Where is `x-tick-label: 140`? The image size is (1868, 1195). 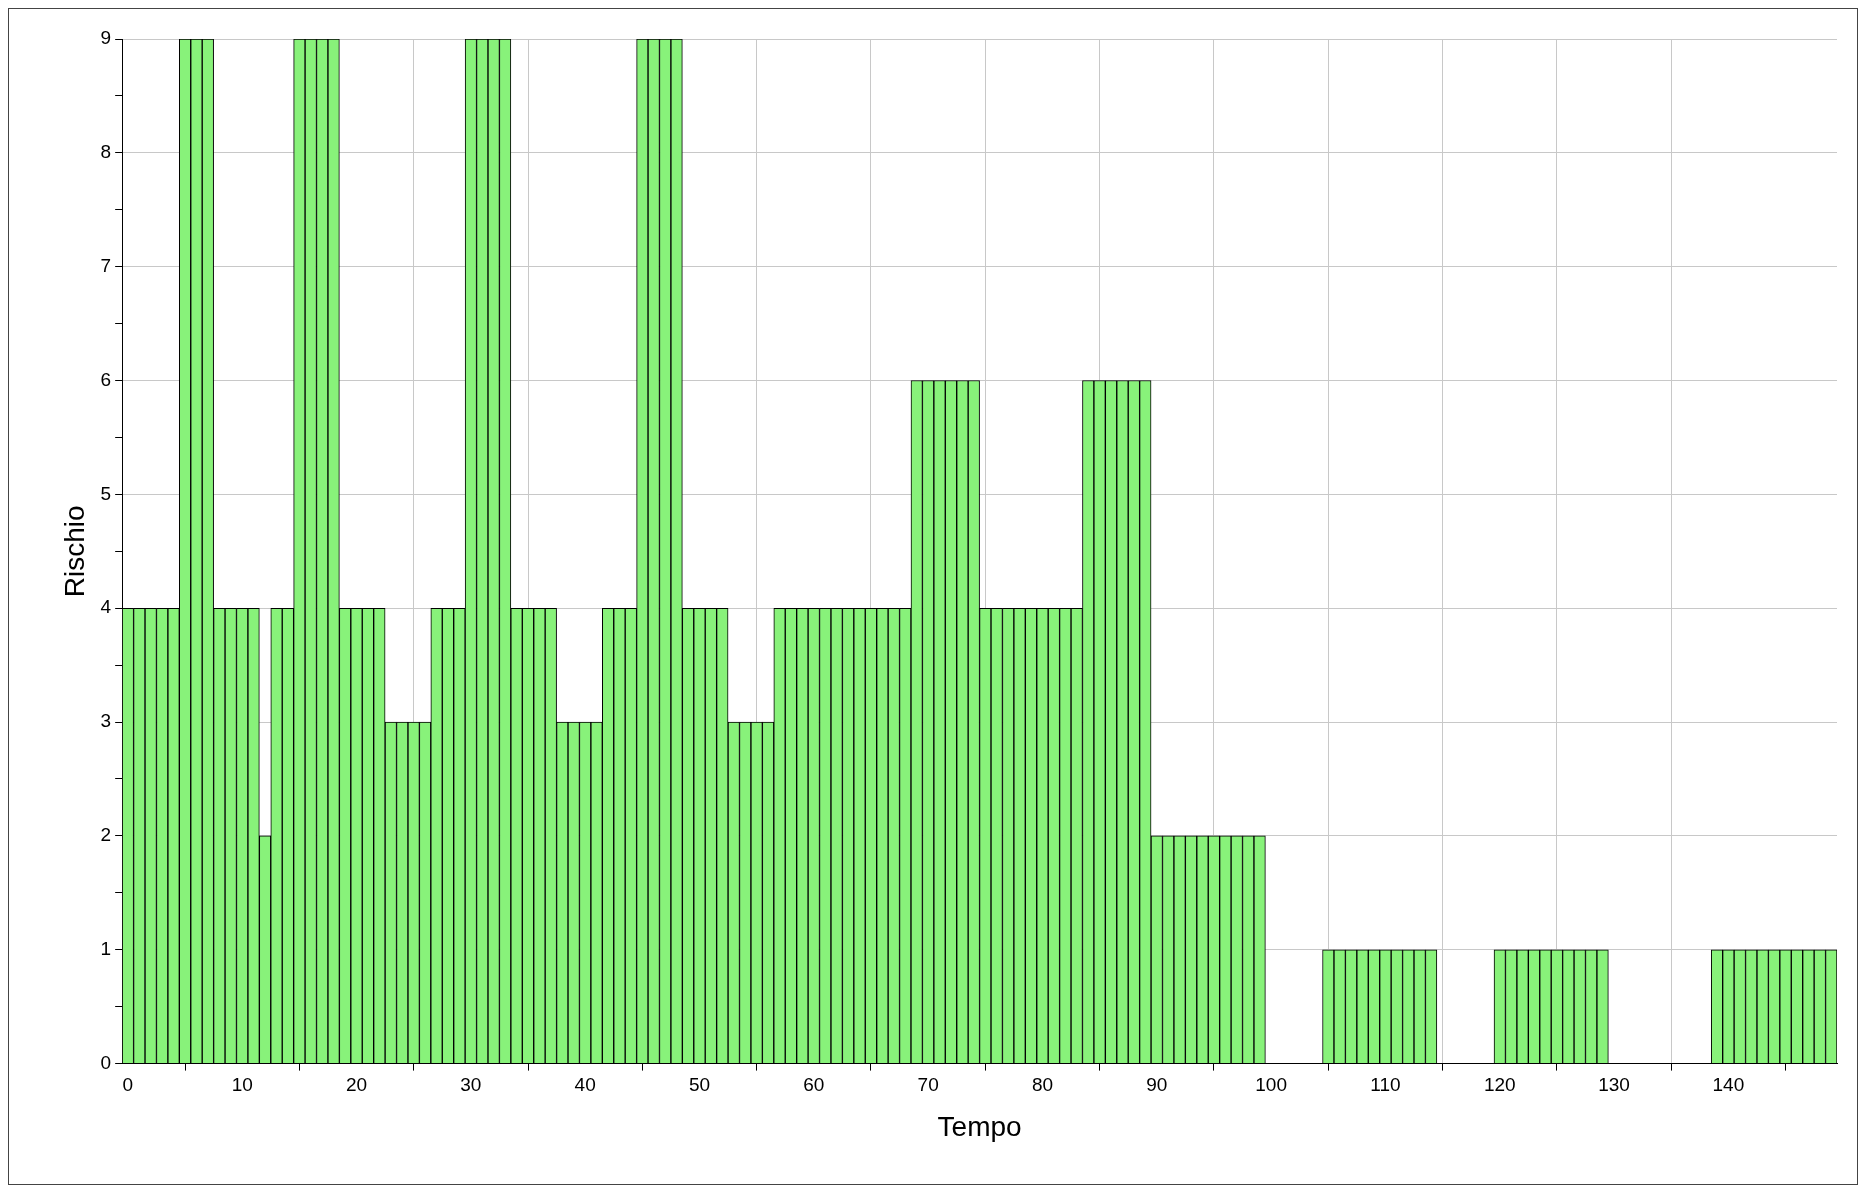 x-tick-label: 140 is located at coordinates (1728, 1085).